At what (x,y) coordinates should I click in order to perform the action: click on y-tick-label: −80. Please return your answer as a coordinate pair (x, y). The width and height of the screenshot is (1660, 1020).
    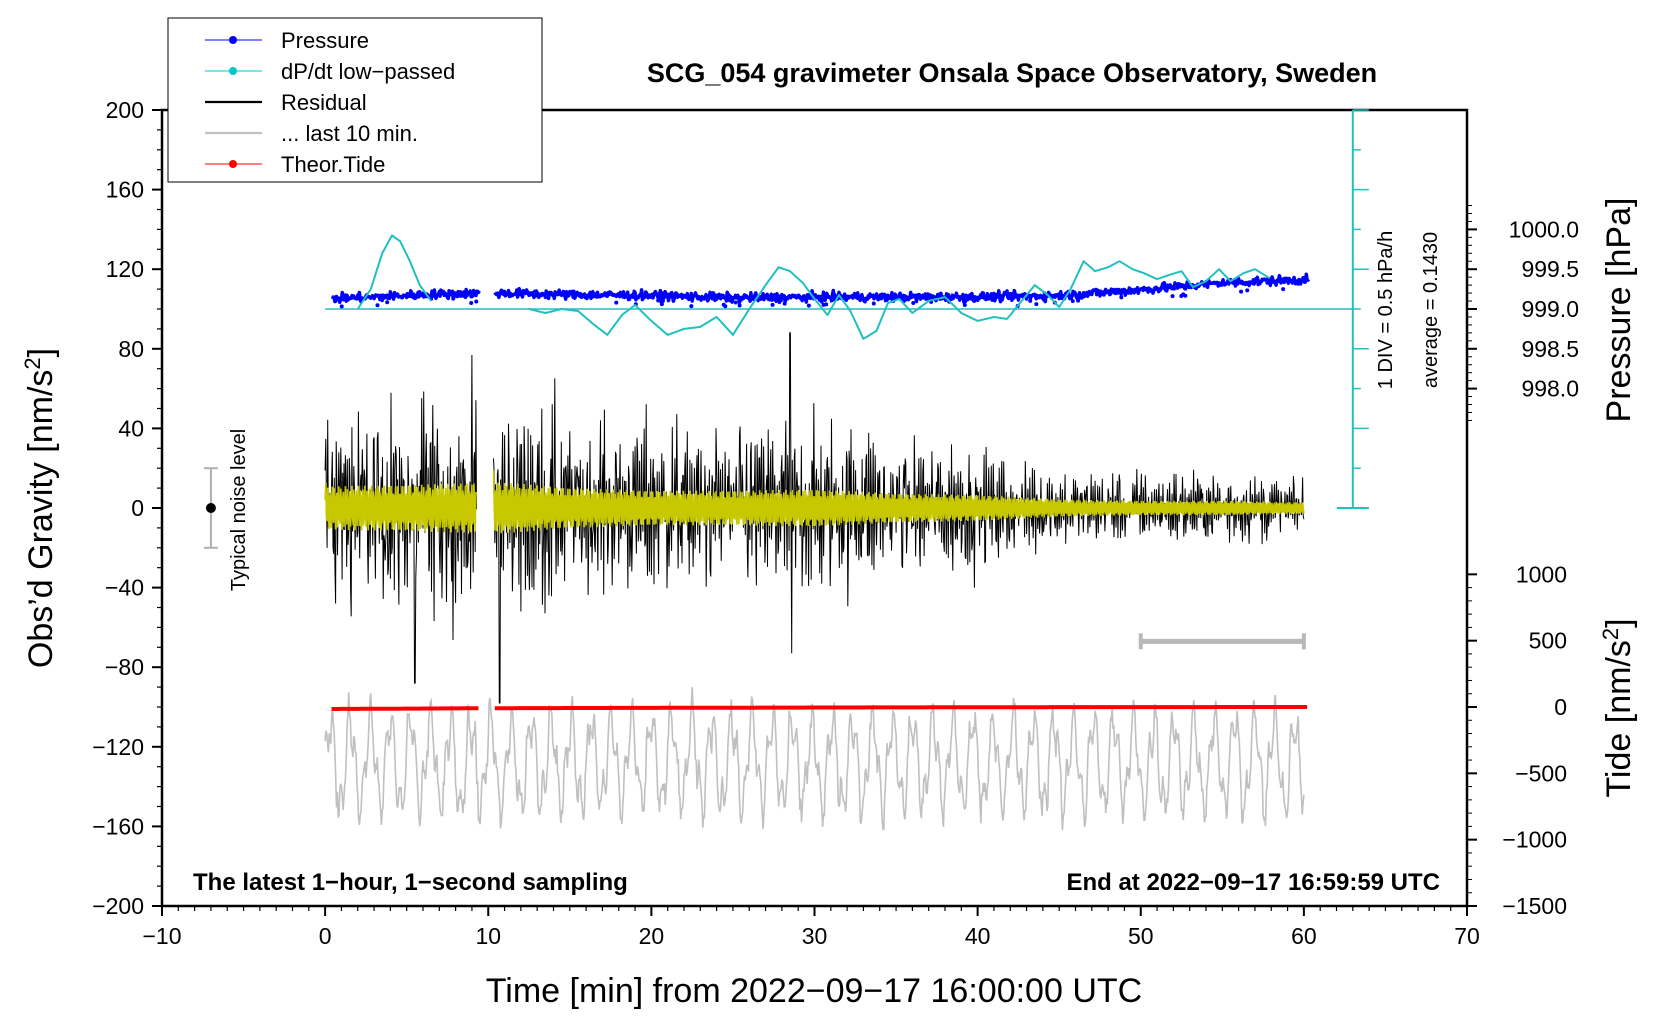
    Looking at the image, I should click on (124, 667).